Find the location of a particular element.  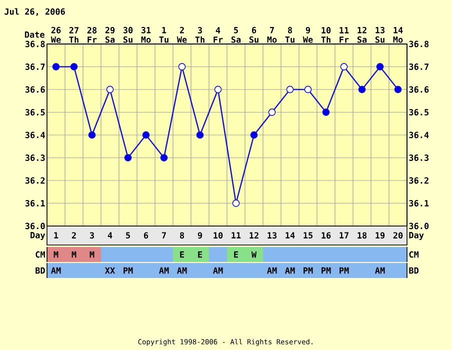

y2-tick-label: 36.1 is located at coordinates (419, 203).